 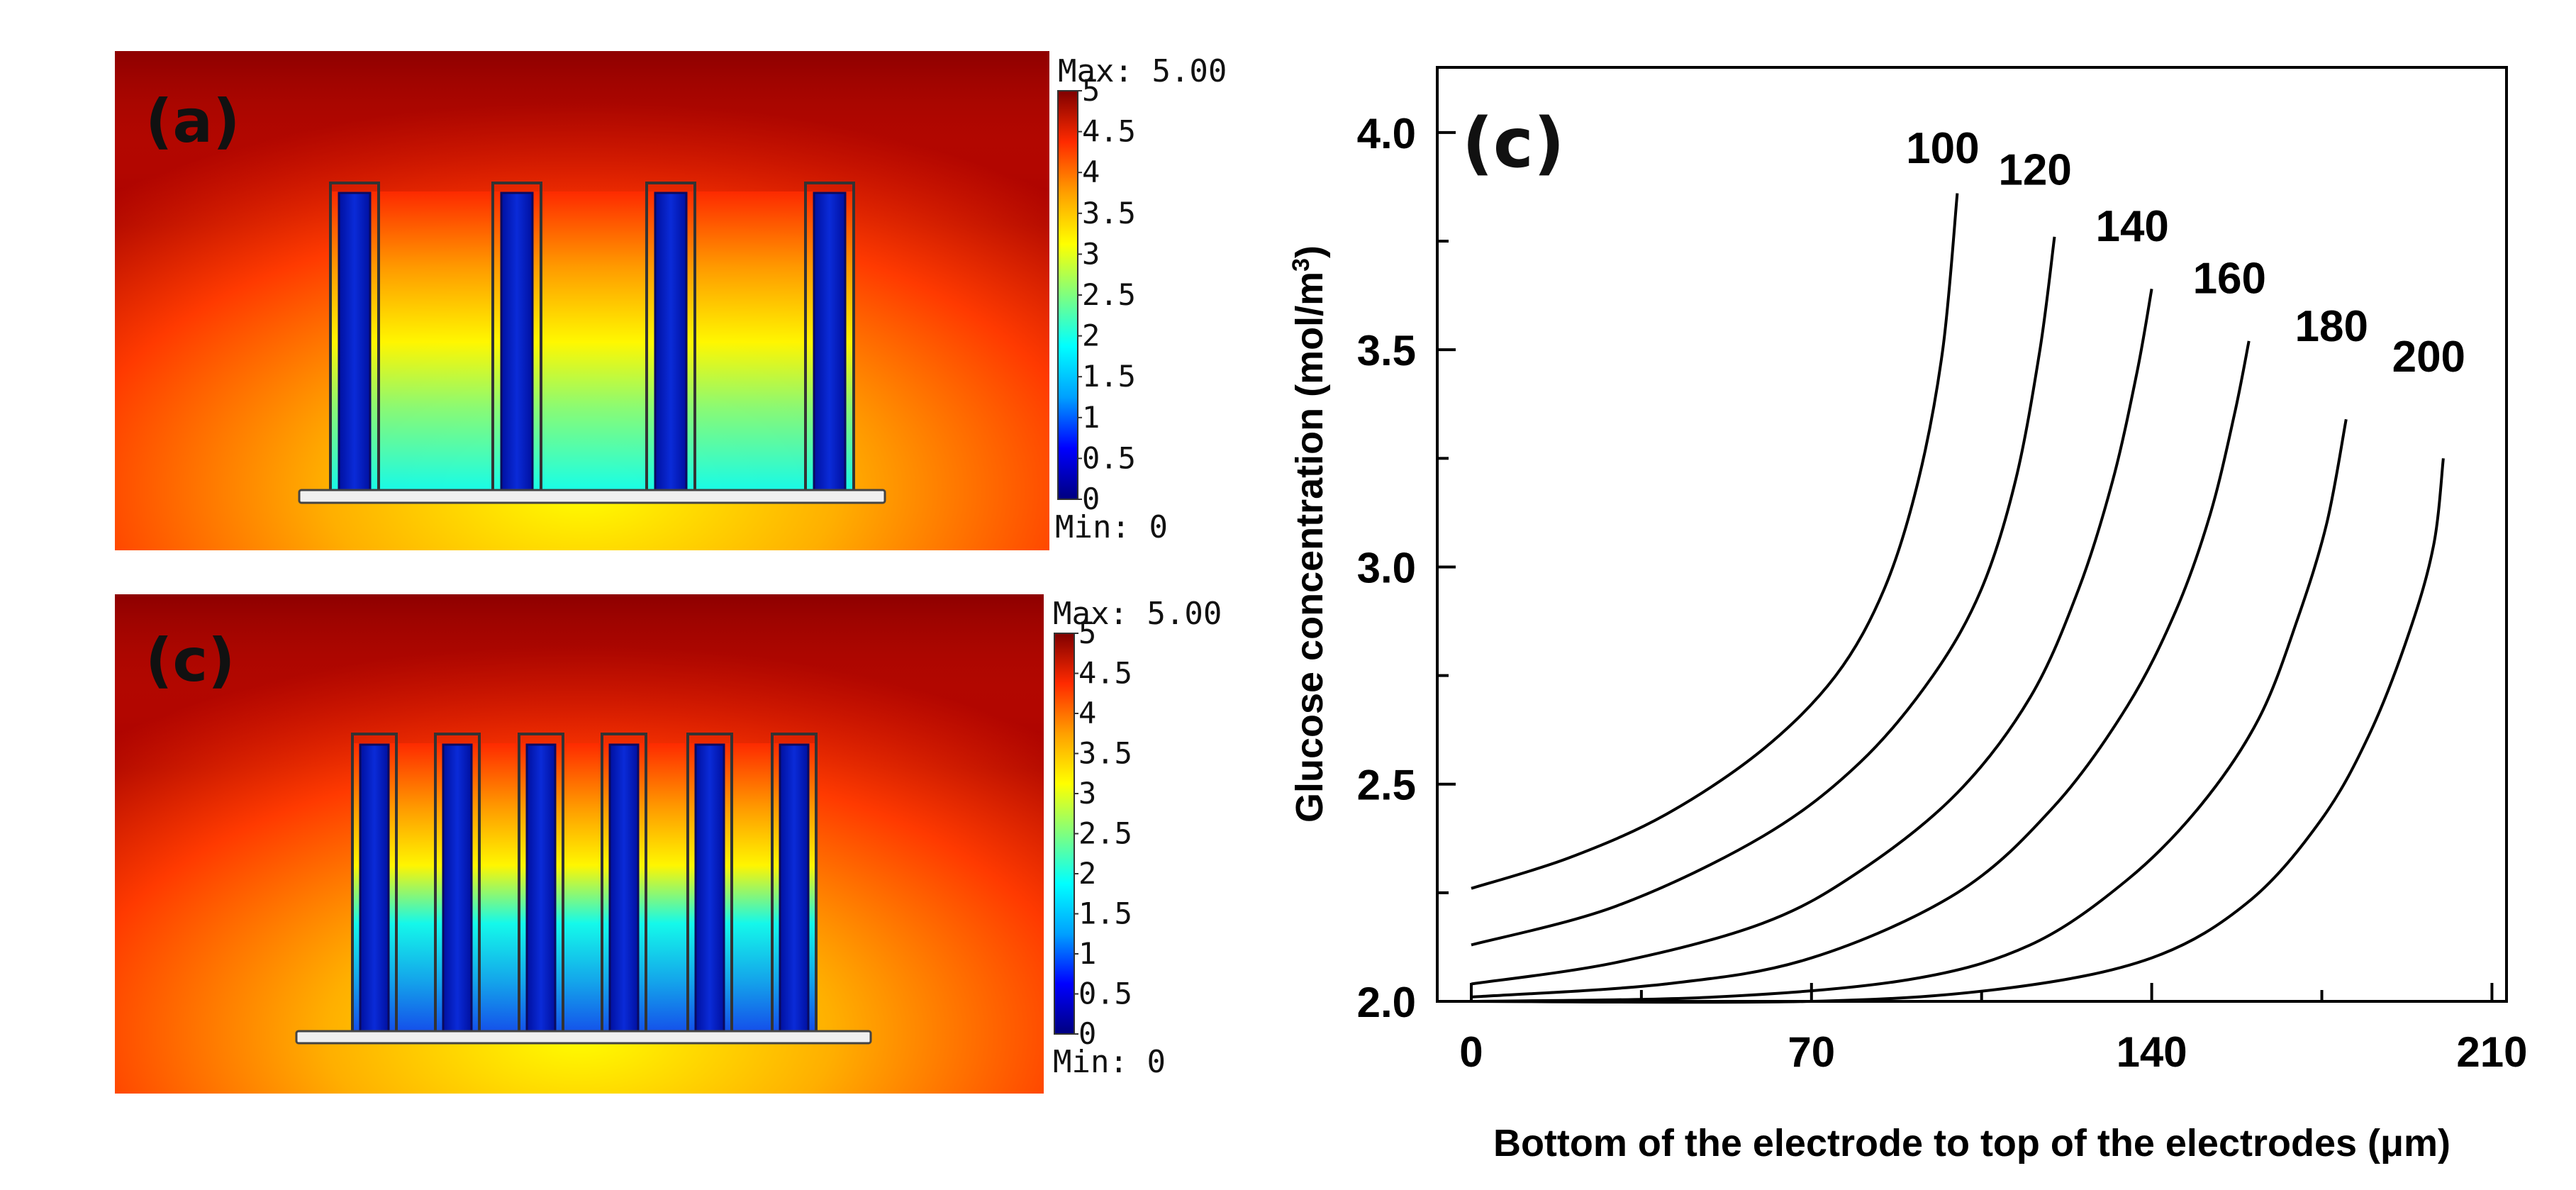 I want to click on panel-c-electrodes, so click(x=584, y=884).